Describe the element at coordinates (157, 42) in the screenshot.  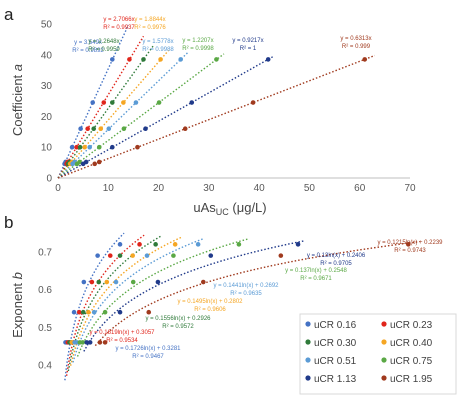
I see `chart-a-trend-equation: y = 1.5778x` at that location.